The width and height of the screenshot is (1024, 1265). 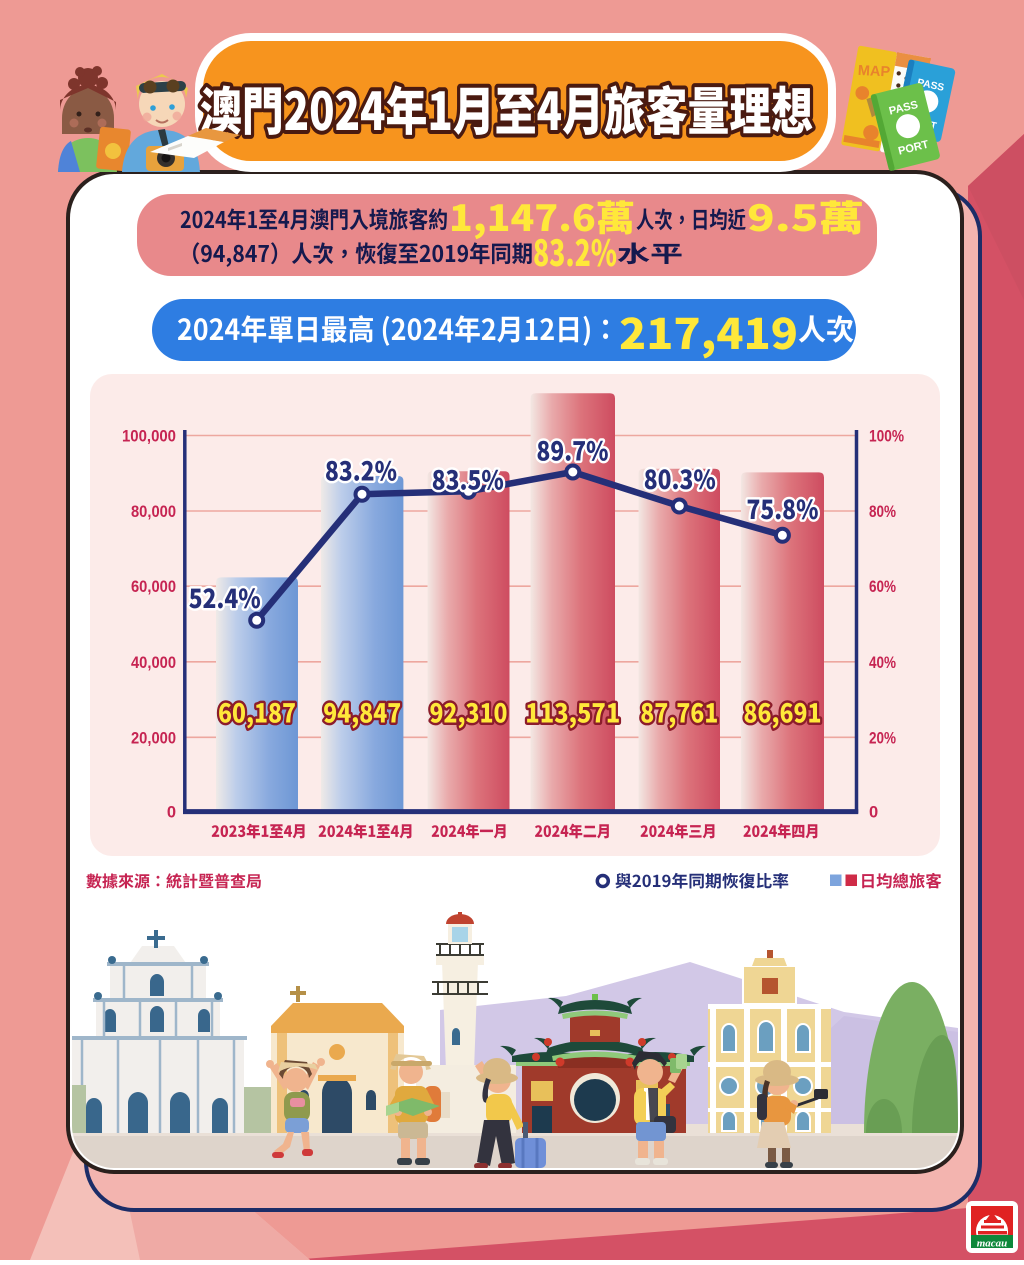 What do you see at coordinates (992, 1244) in the screenshot?
I see `svg-text: macau` at bounding box center [992, 1244].